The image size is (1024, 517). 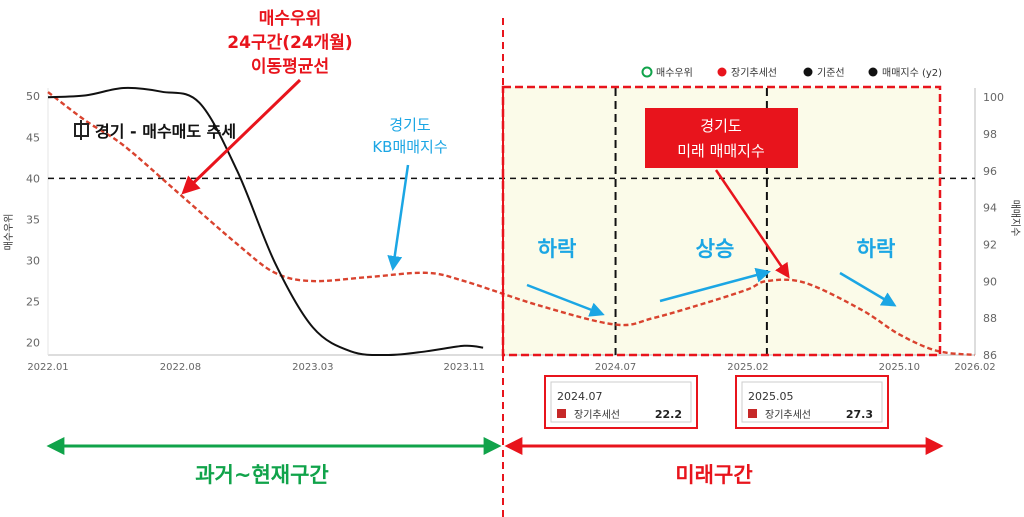 What do you see at coordinates (615, 367) in the screenshot?
I see `x-tick-label: 2024.07` at bounding box center [615, 367].